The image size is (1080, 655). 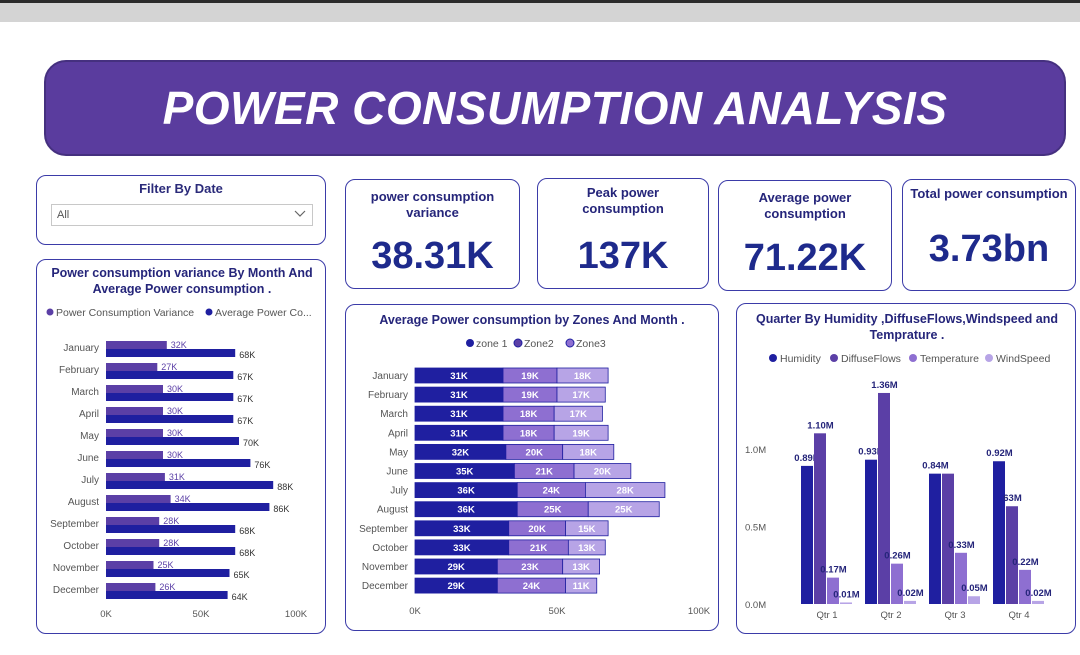 I want to click on x-tick-label: Qtr 1, so click(x=826, y=615).